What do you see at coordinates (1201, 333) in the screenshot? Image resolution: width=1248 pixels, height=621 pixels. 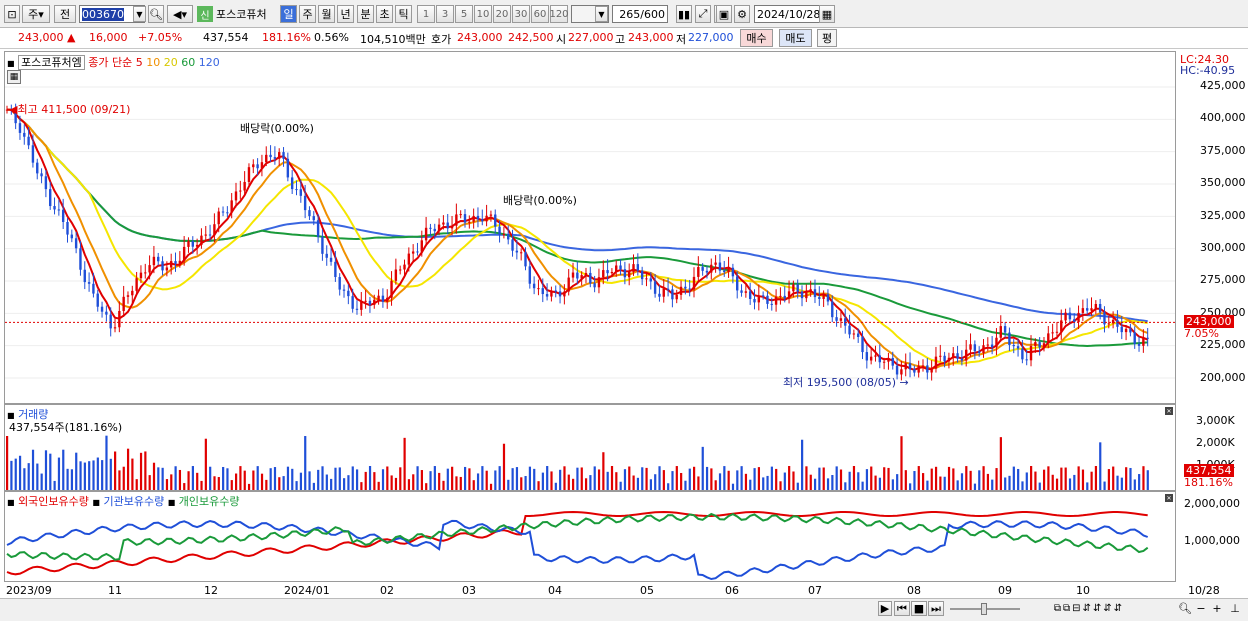 I see `current-pct-tag: 7.05%` at bounding box center [1201, 333].